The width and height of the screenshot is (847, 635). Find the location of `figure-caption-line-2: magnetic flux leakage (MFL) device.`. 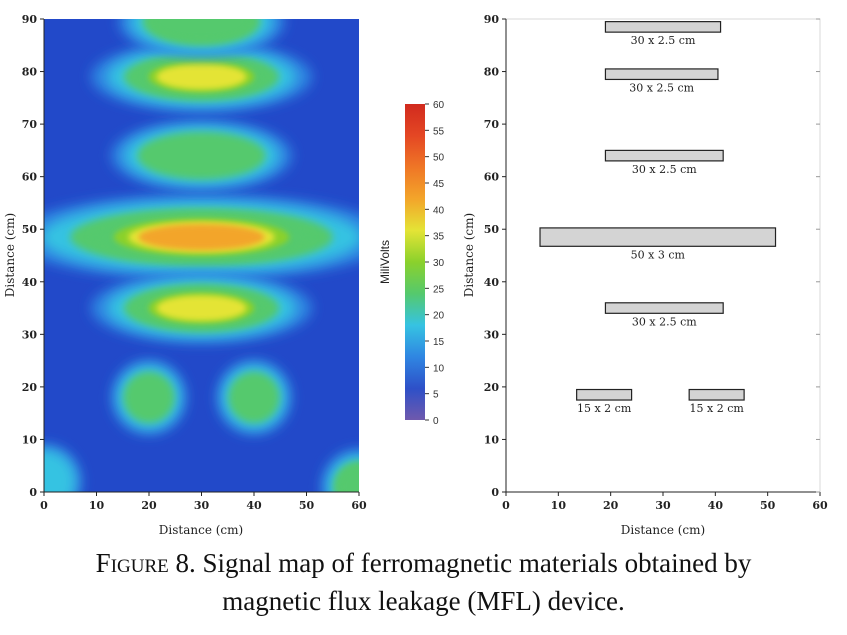

figure-caption-line-2: magnetic flux leakage (MFL) device. is located at coordinates (423, 601).